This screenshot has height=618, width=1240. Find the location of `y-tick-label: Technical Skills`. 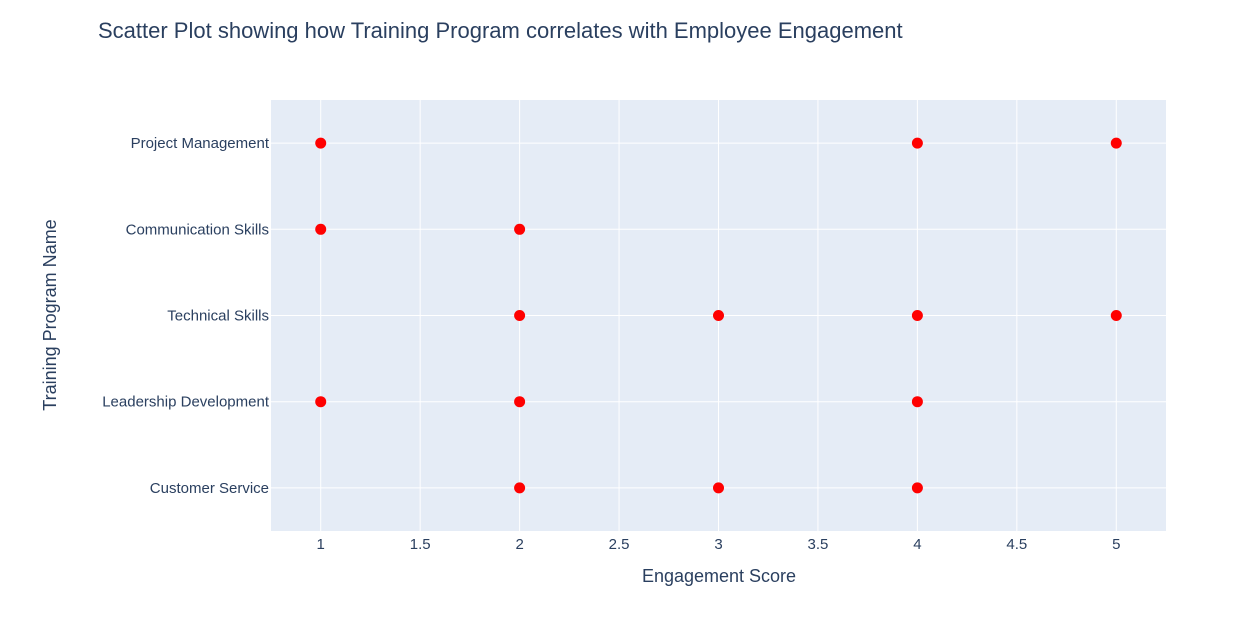

y-tick-label: Technical Skills is located at coordinates (218, 316).